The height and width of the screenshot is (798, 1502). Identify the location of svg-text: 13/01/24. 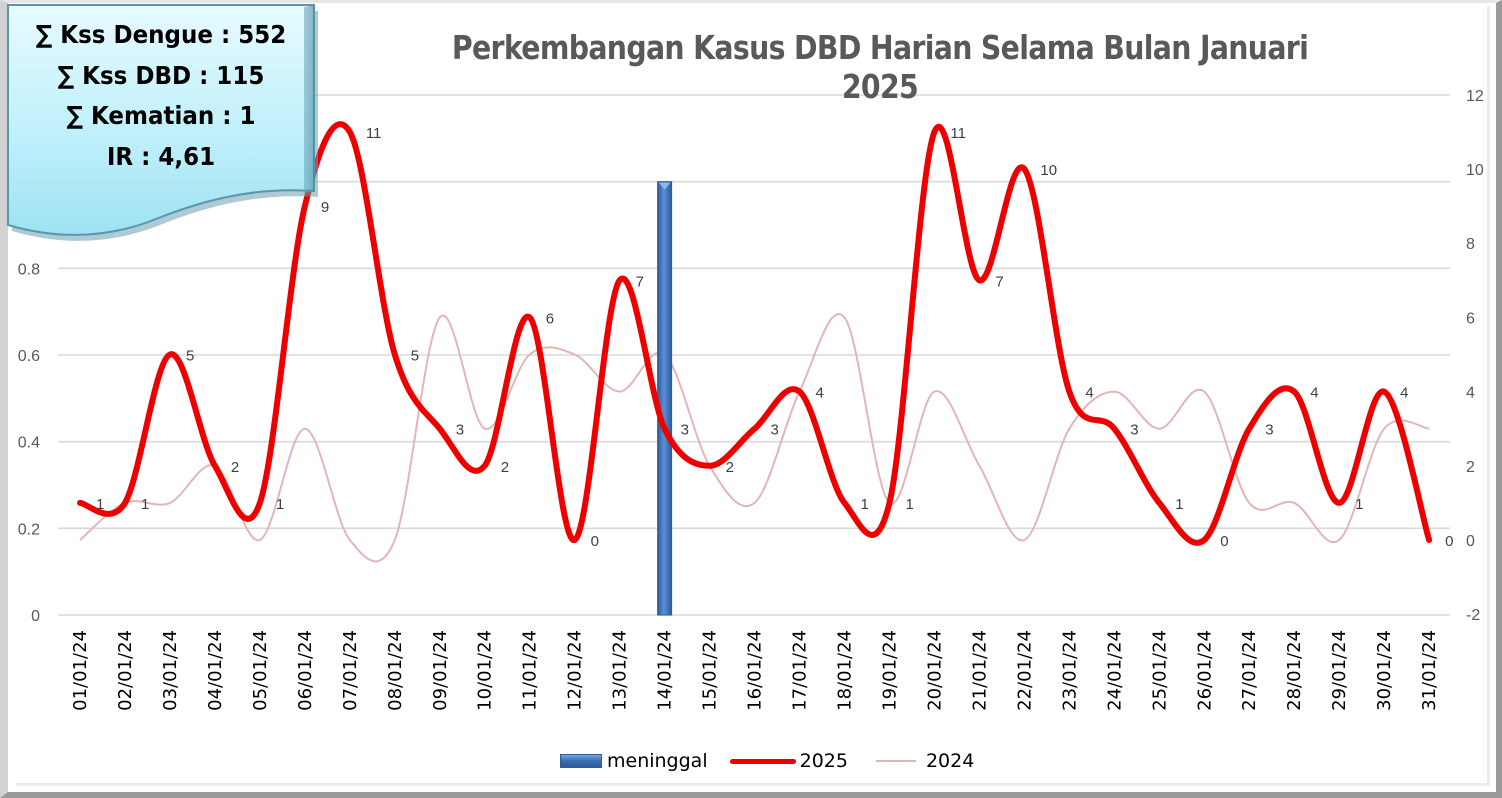
(620, 670).